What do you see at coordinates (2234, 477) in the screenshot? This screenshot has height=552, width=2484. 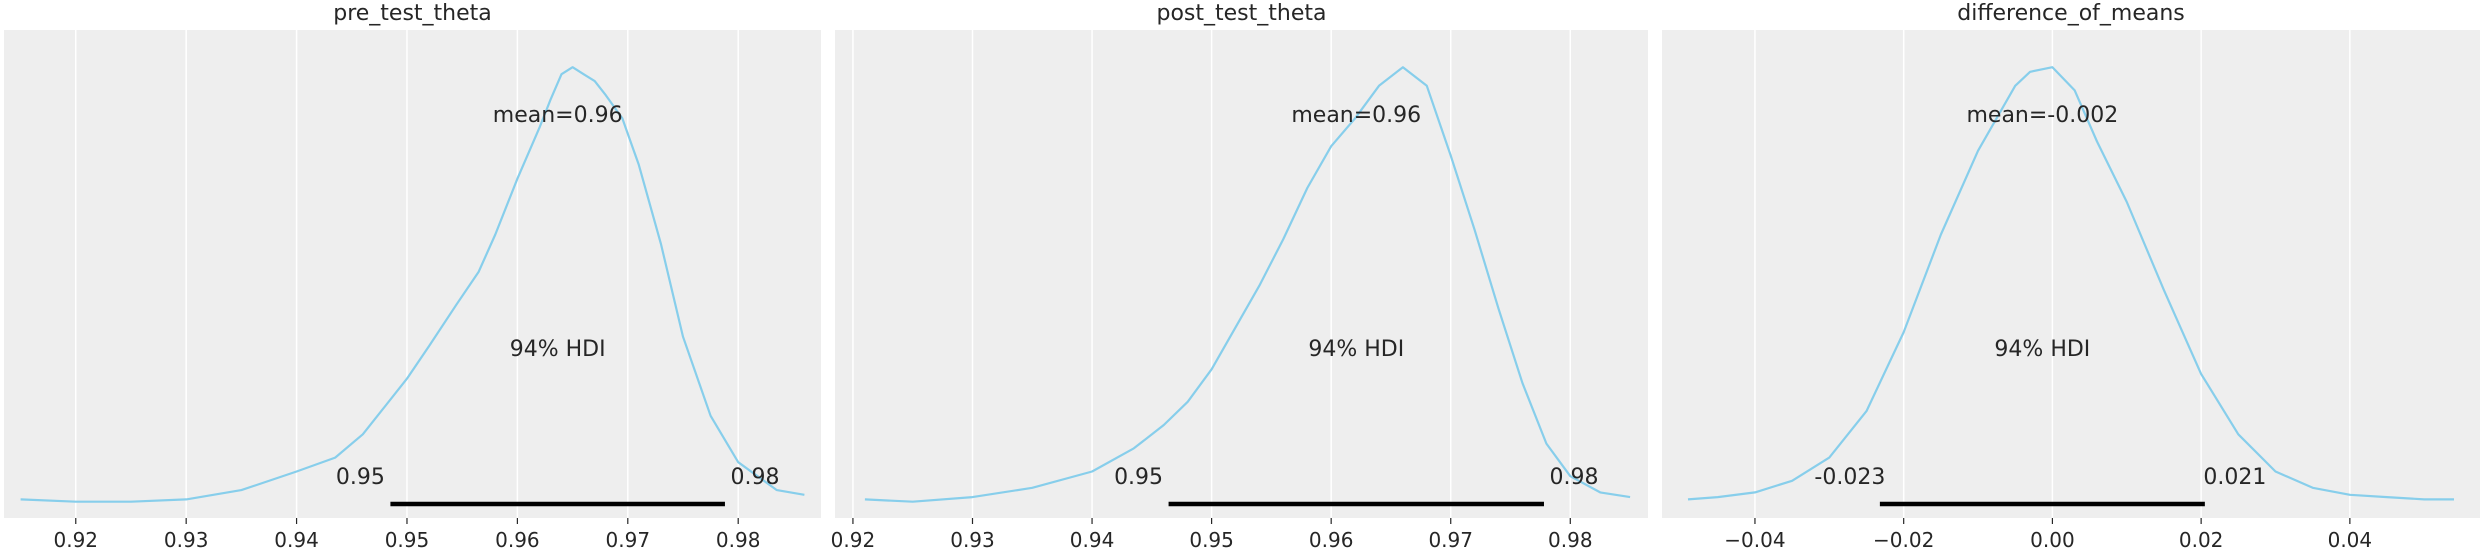 I see `hdi-upper-label: 0.021` at bounding box center [2234, 477].